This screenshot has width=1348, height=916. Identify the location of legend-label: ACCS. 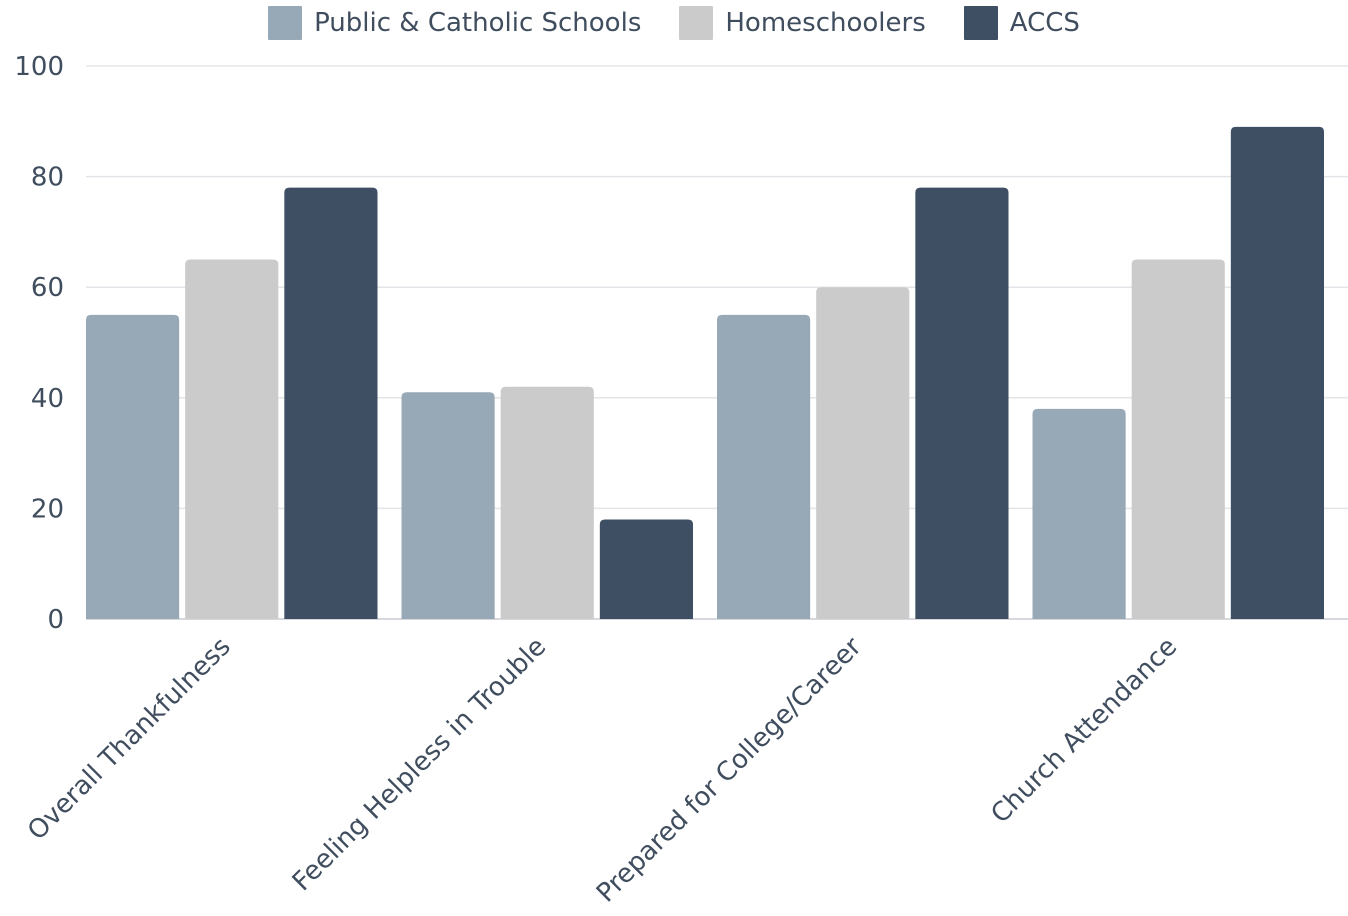
(1044, 23).